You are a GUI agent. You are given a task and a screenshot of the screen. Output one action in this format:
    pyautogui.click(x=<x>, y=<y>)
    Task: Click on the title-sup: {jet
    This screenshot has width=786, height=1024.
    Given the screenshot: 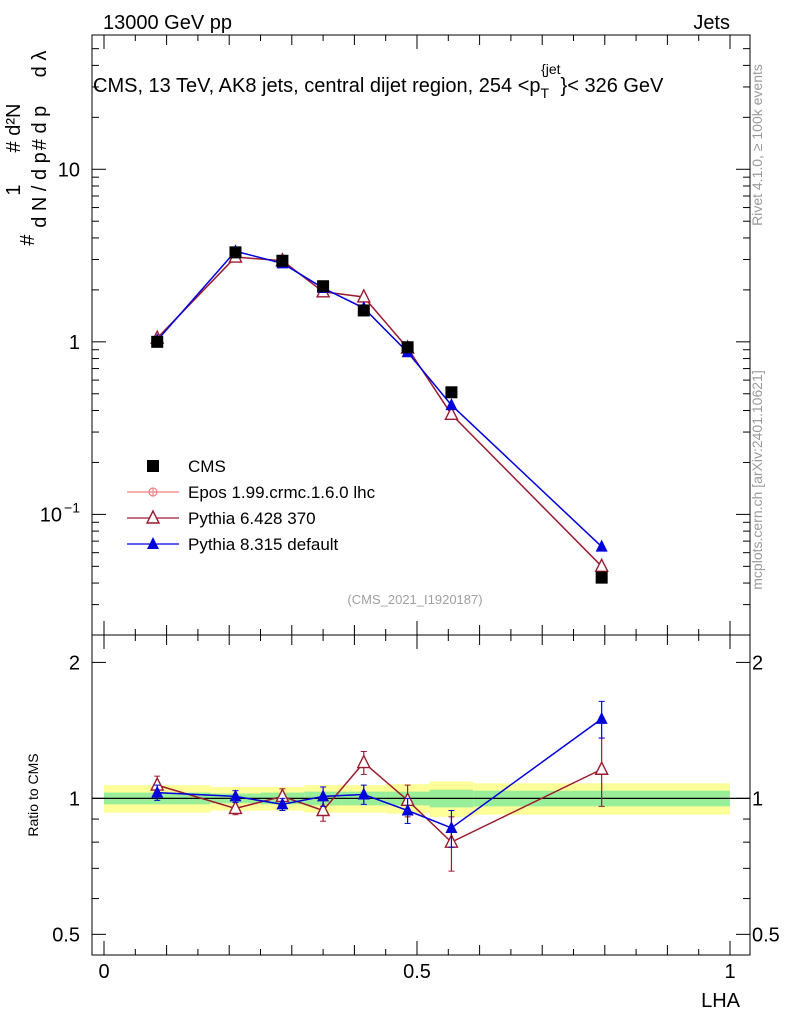 What is the action you would take?
    pyautogui.click(x=551, y=69)
    